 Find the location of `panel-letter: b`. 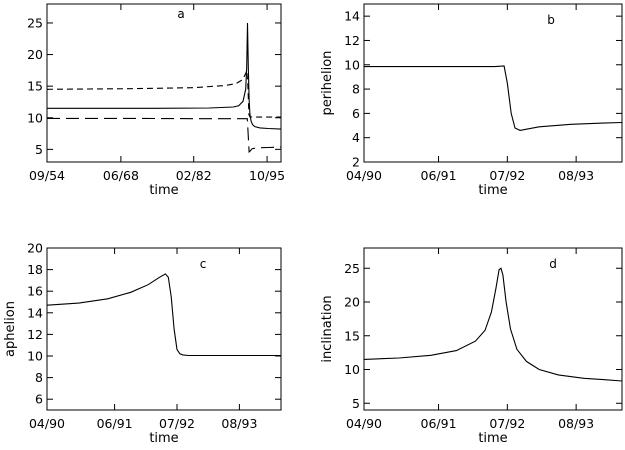

panel-letter: b is located at coordinates (551, 20).